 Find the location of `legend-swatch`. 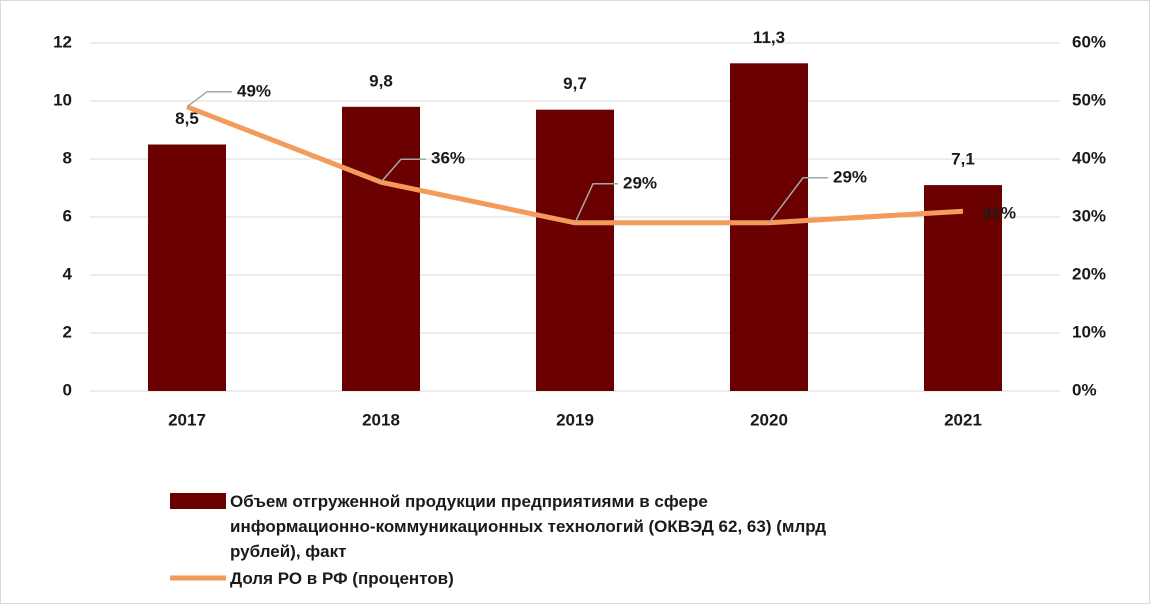

legend-swatch is located at coordinates (198, 501).